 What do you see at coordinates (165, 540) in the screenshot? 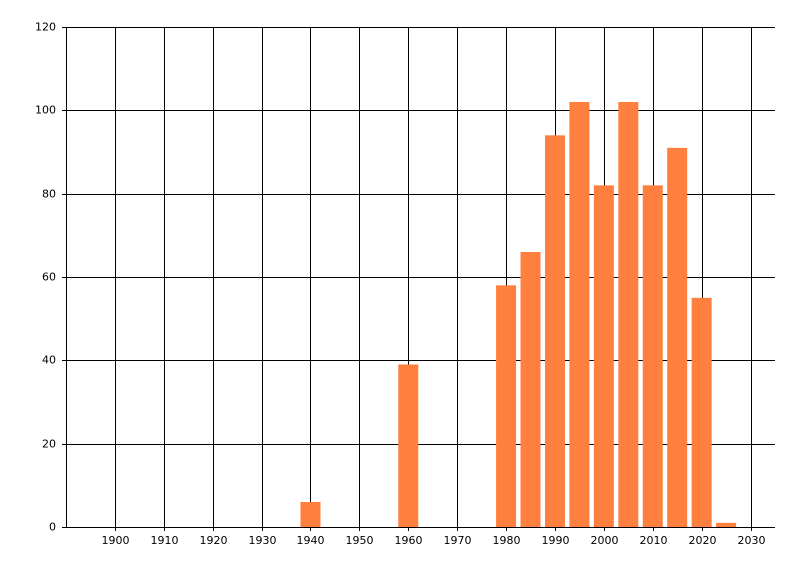
I see `x-tick-label: 1910` at bounding box center [165, 540].